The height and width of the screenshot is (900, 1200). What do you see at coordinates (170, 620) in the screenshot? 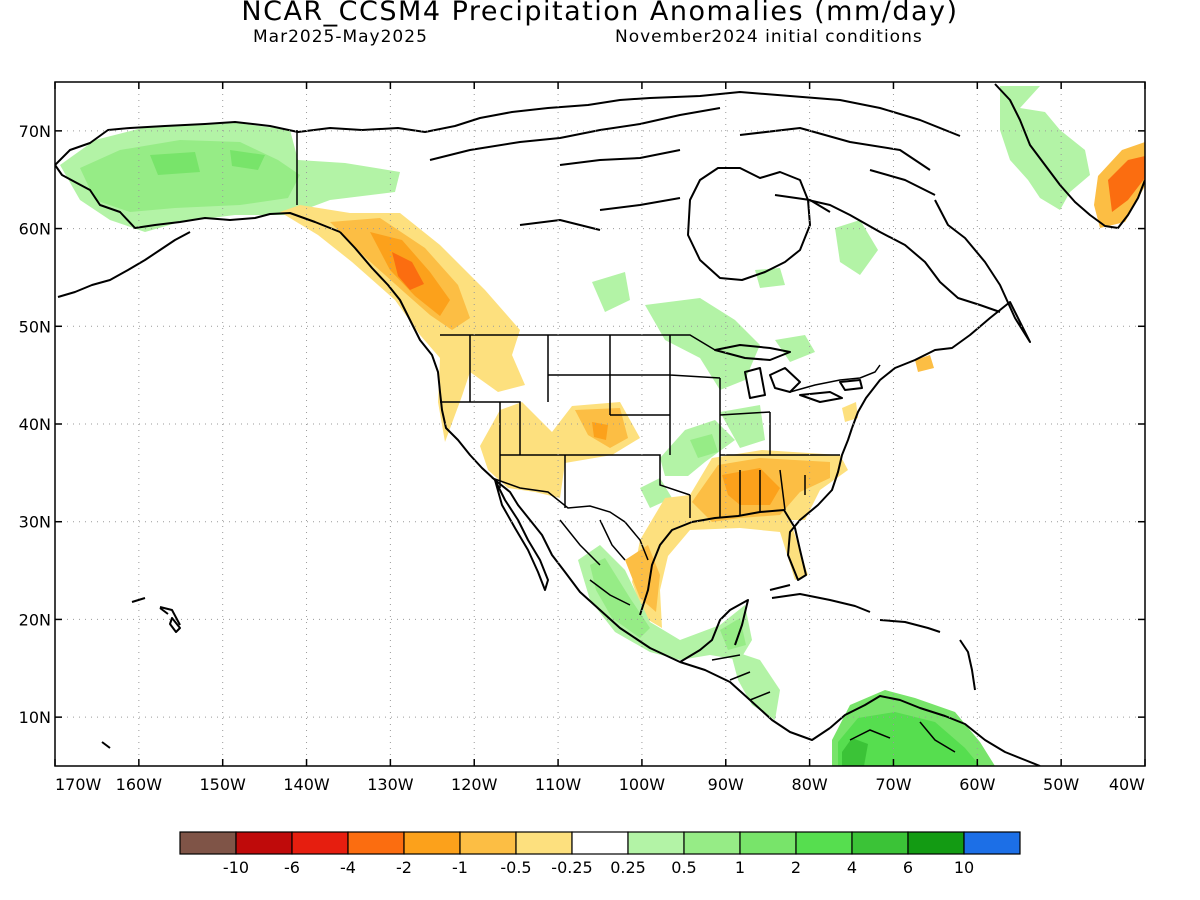
I see `hawaii-islands` at bounding box center [170, 620].